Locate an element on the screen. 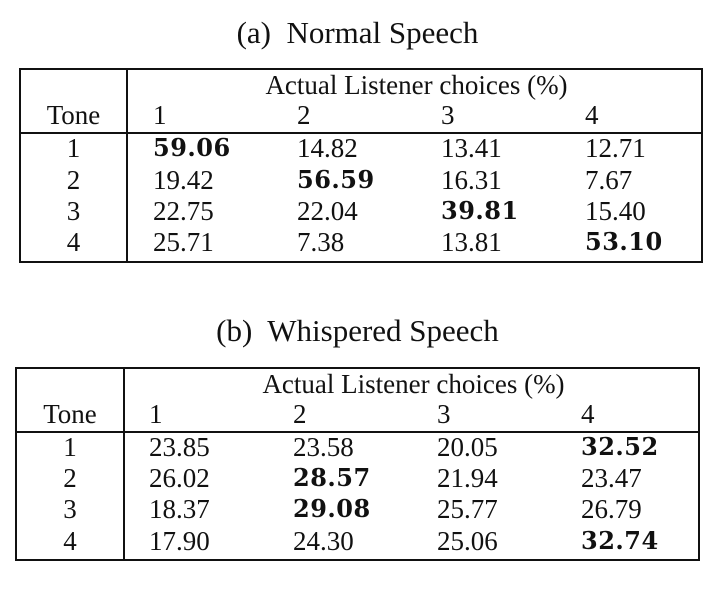  table-b-cell: 26.02 is located at coordinates (179, 478).